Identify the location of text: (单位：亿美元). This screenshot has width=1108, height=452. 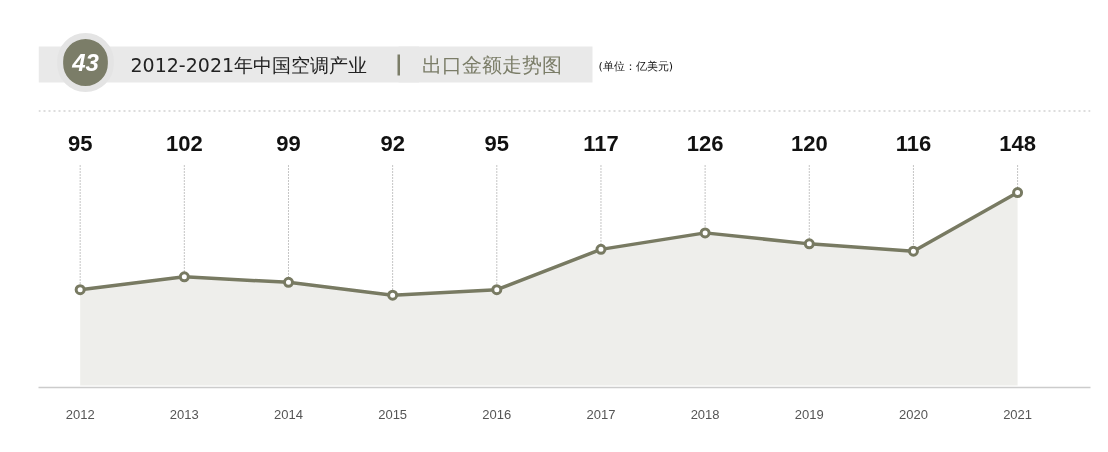
(636, 66).